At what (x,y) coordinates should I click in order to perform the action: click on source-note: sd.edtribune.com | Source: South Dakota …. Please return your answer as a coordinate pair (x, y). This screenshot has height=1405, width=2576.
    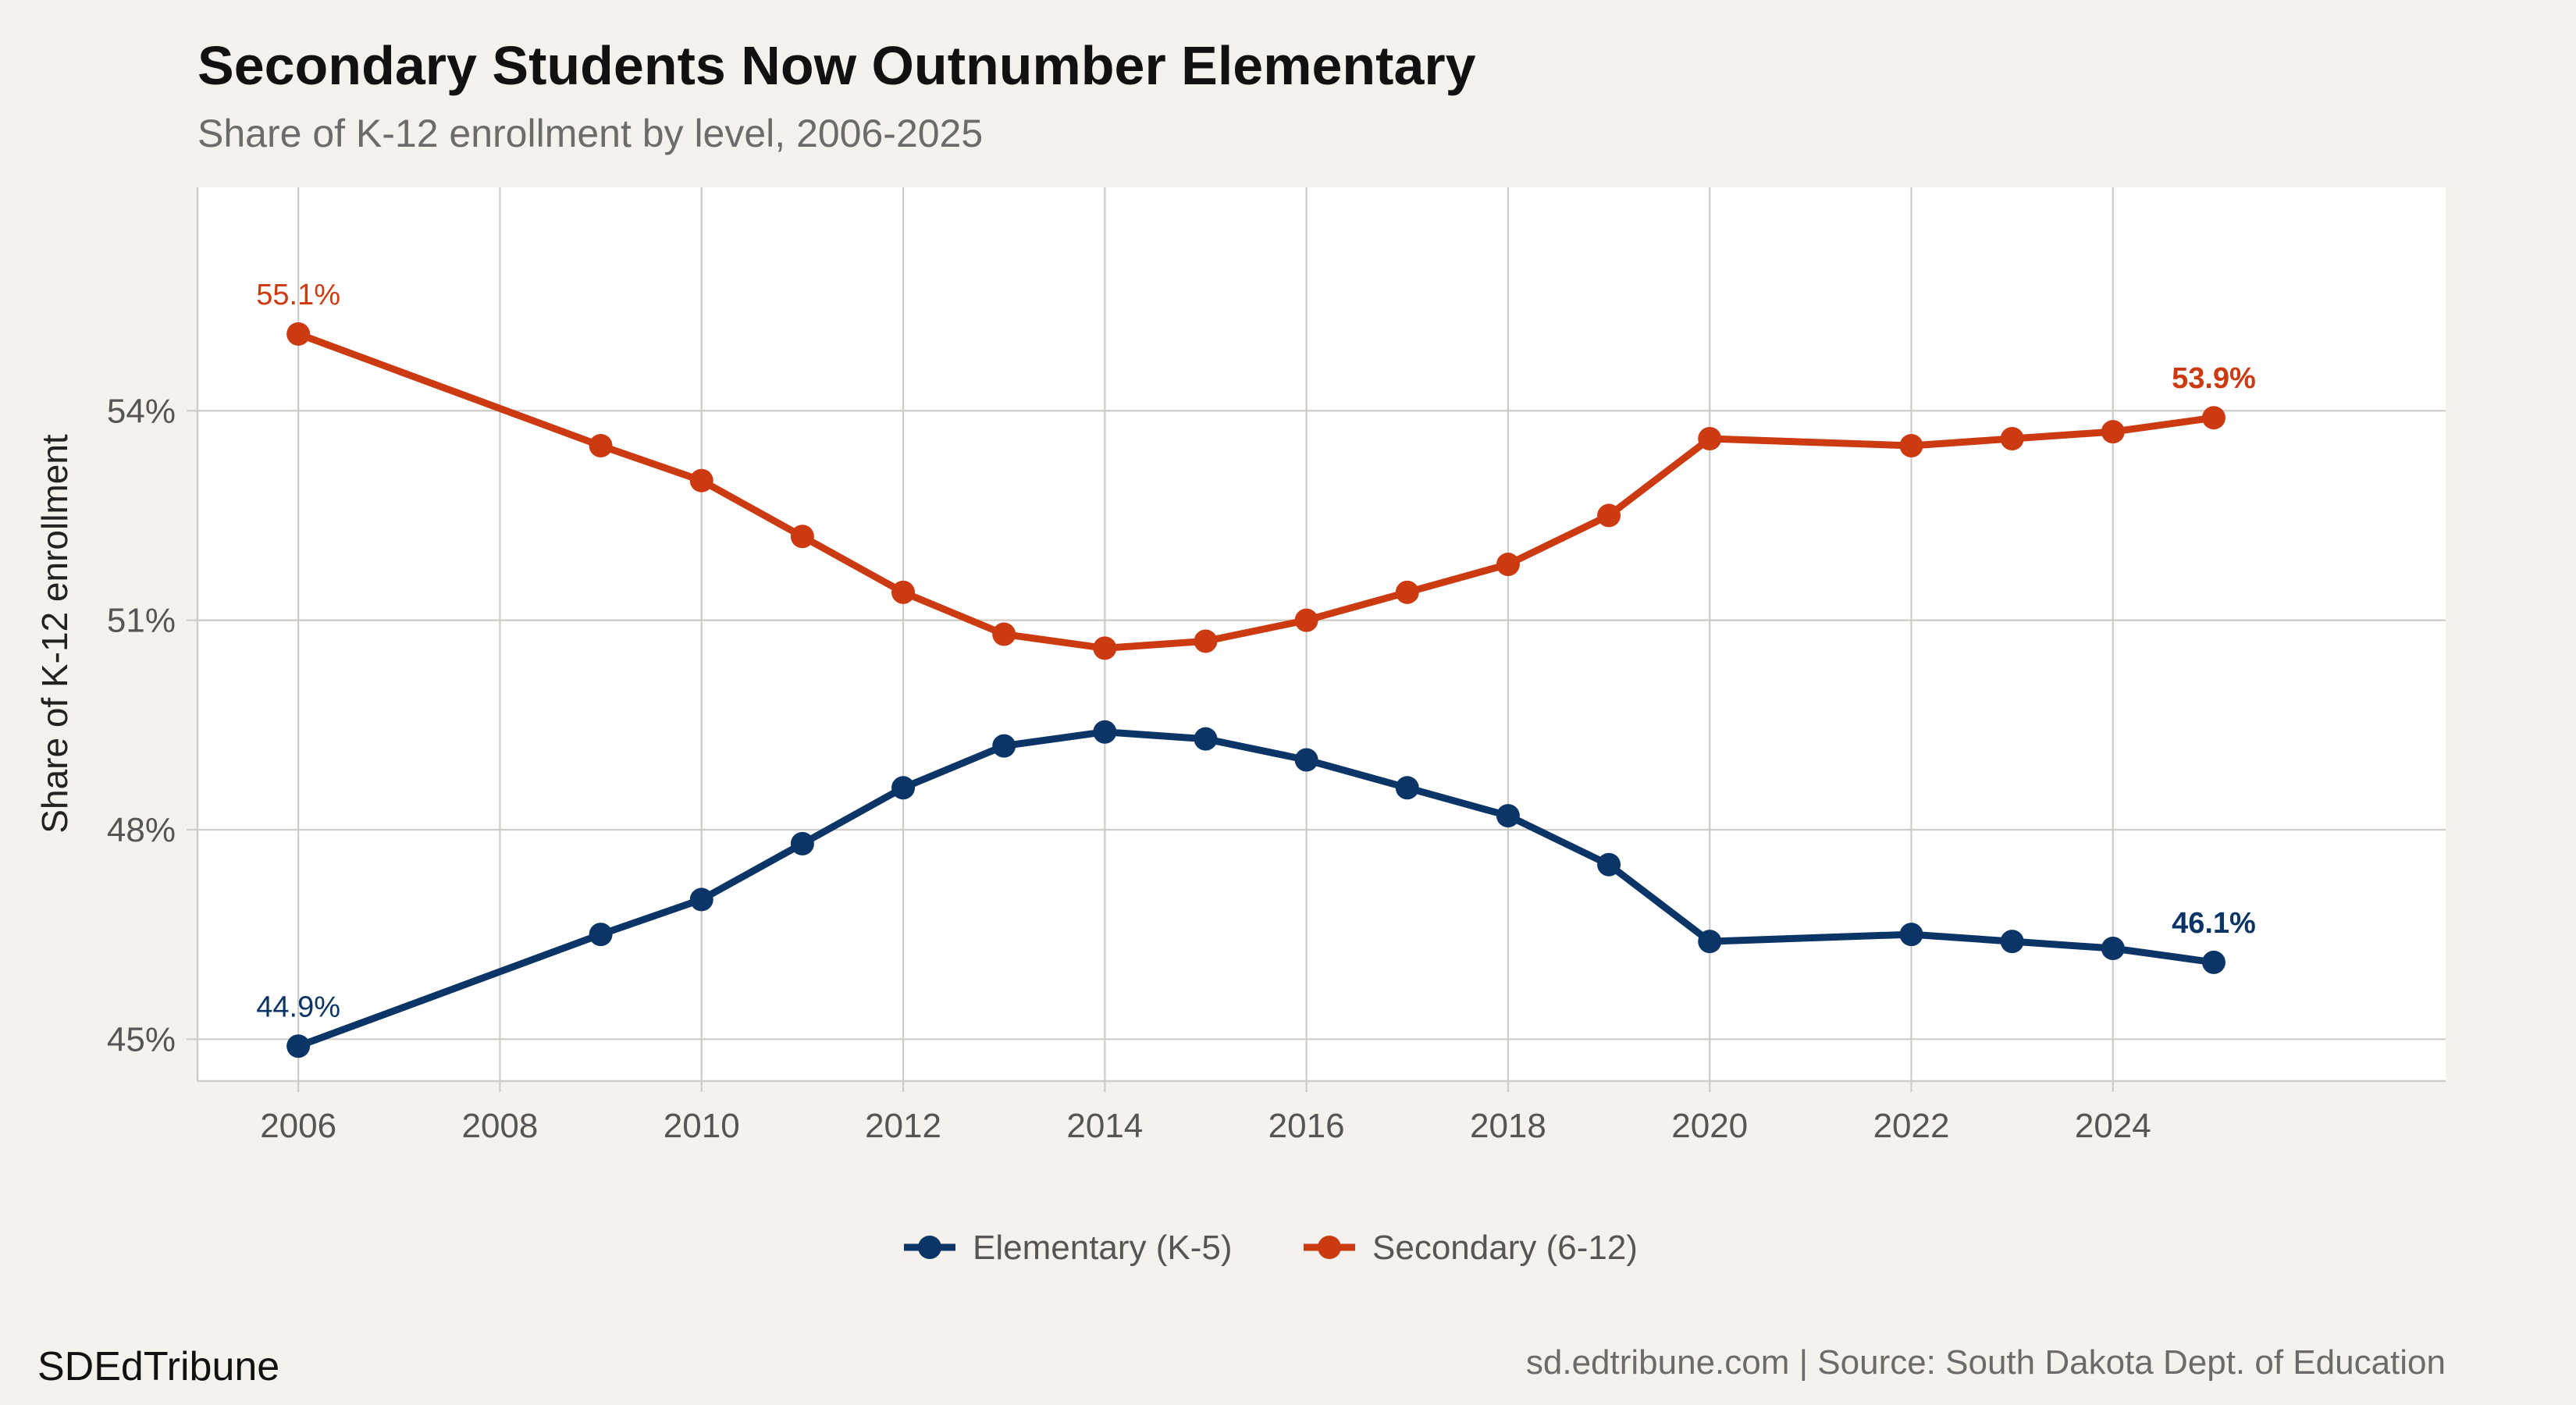
    Looking at the image, I should click on (1986, 1362).